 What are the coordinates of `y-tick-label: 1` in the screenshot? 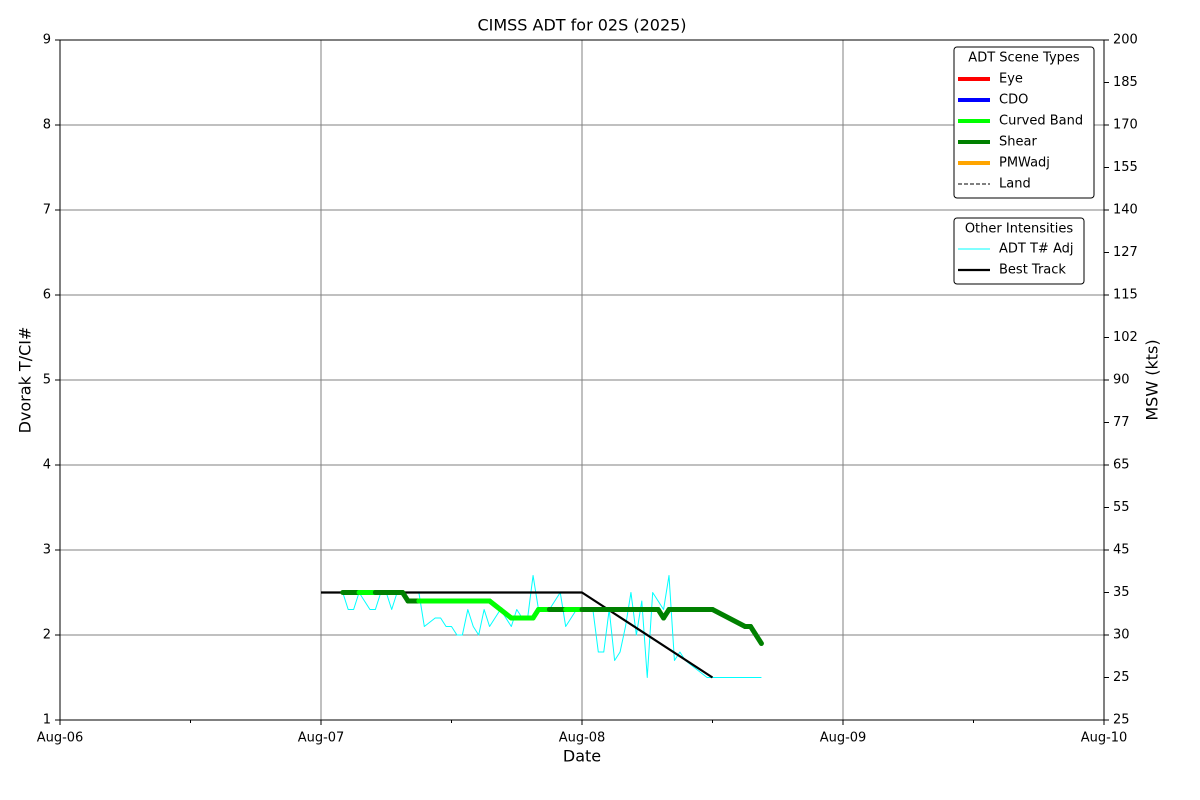 It's located at (47, 720).